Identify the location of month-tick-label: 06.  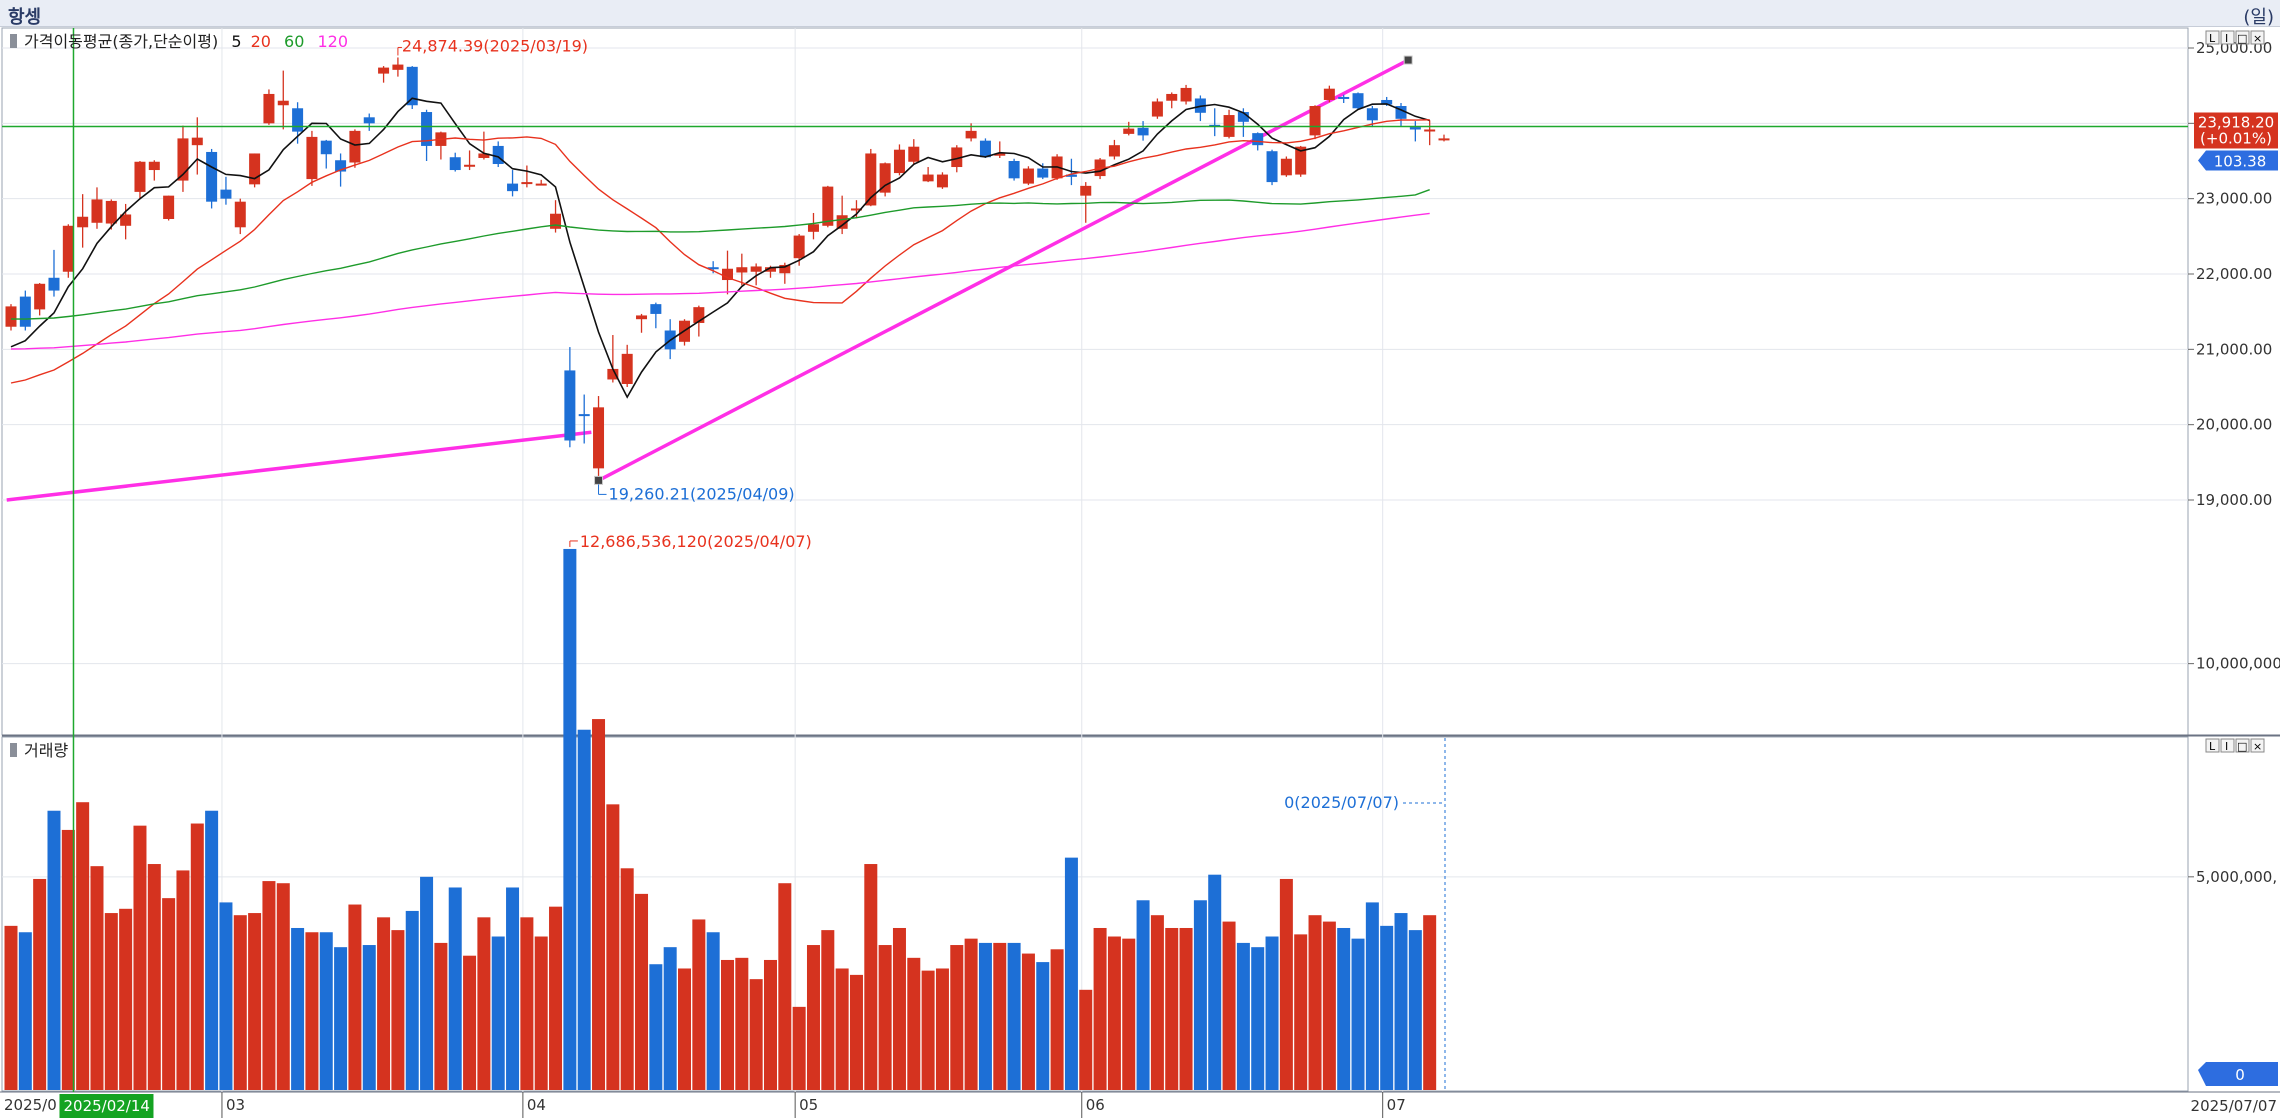
(1095, 1105).